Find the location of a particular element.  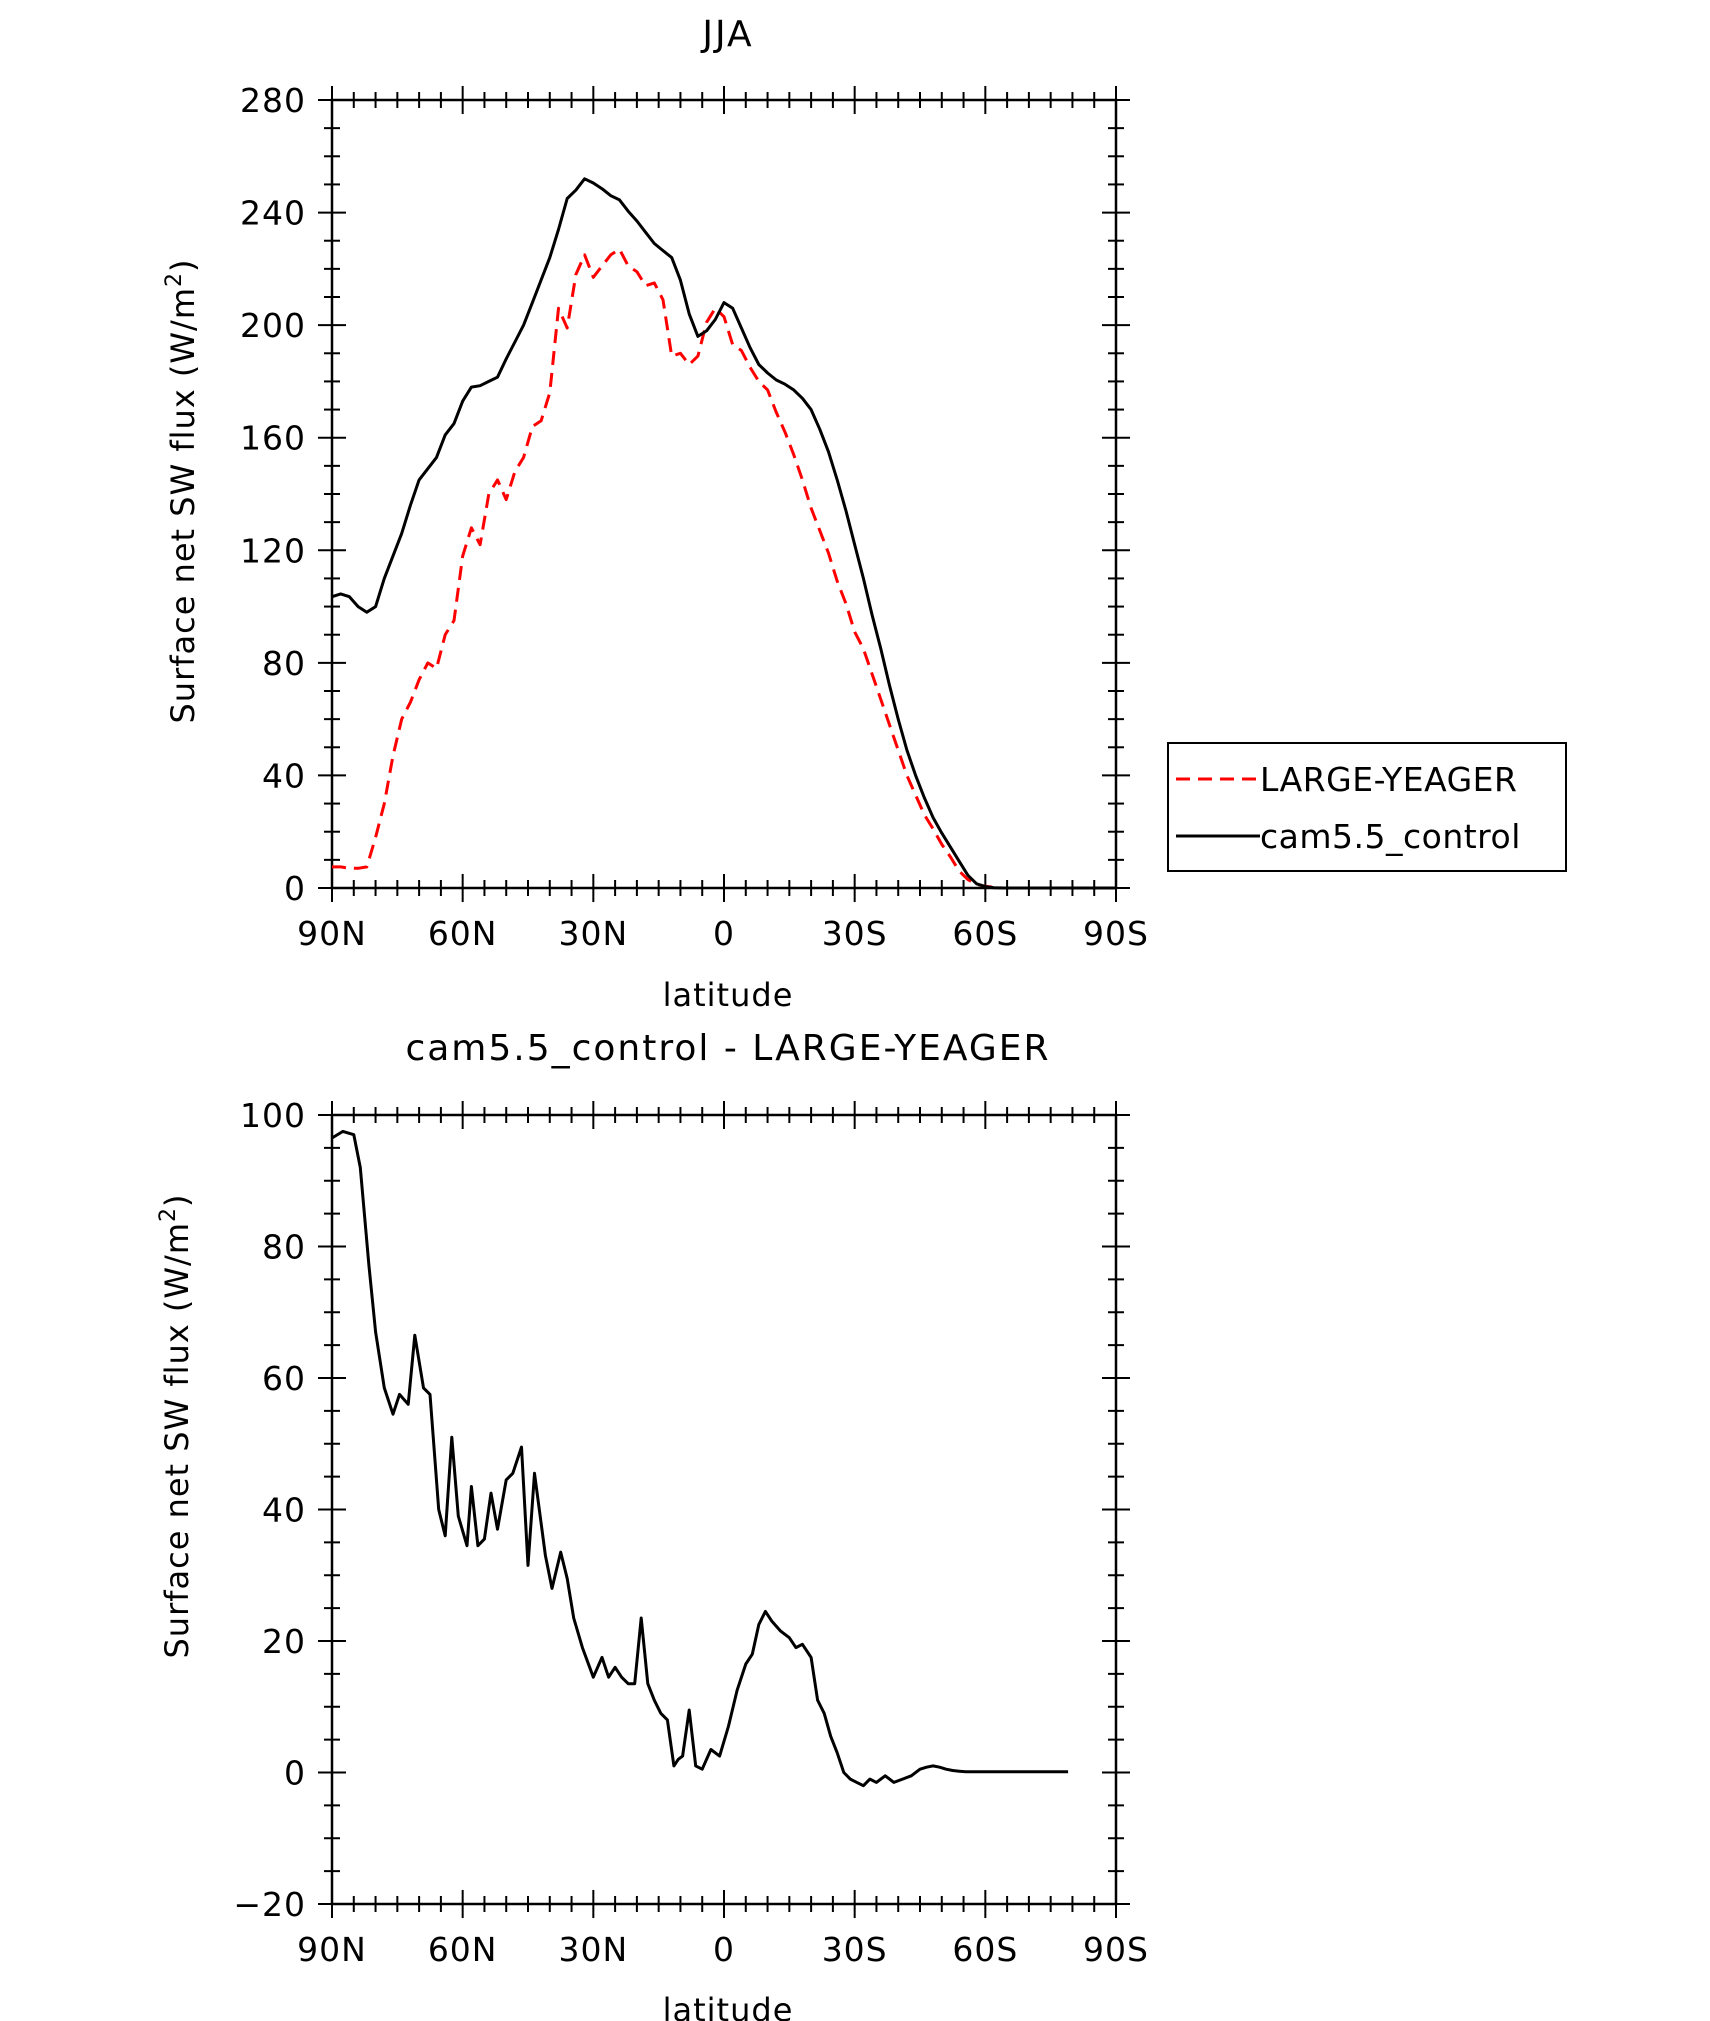

top-x-tick-label: 90S is located at coordinates (1116, 933).